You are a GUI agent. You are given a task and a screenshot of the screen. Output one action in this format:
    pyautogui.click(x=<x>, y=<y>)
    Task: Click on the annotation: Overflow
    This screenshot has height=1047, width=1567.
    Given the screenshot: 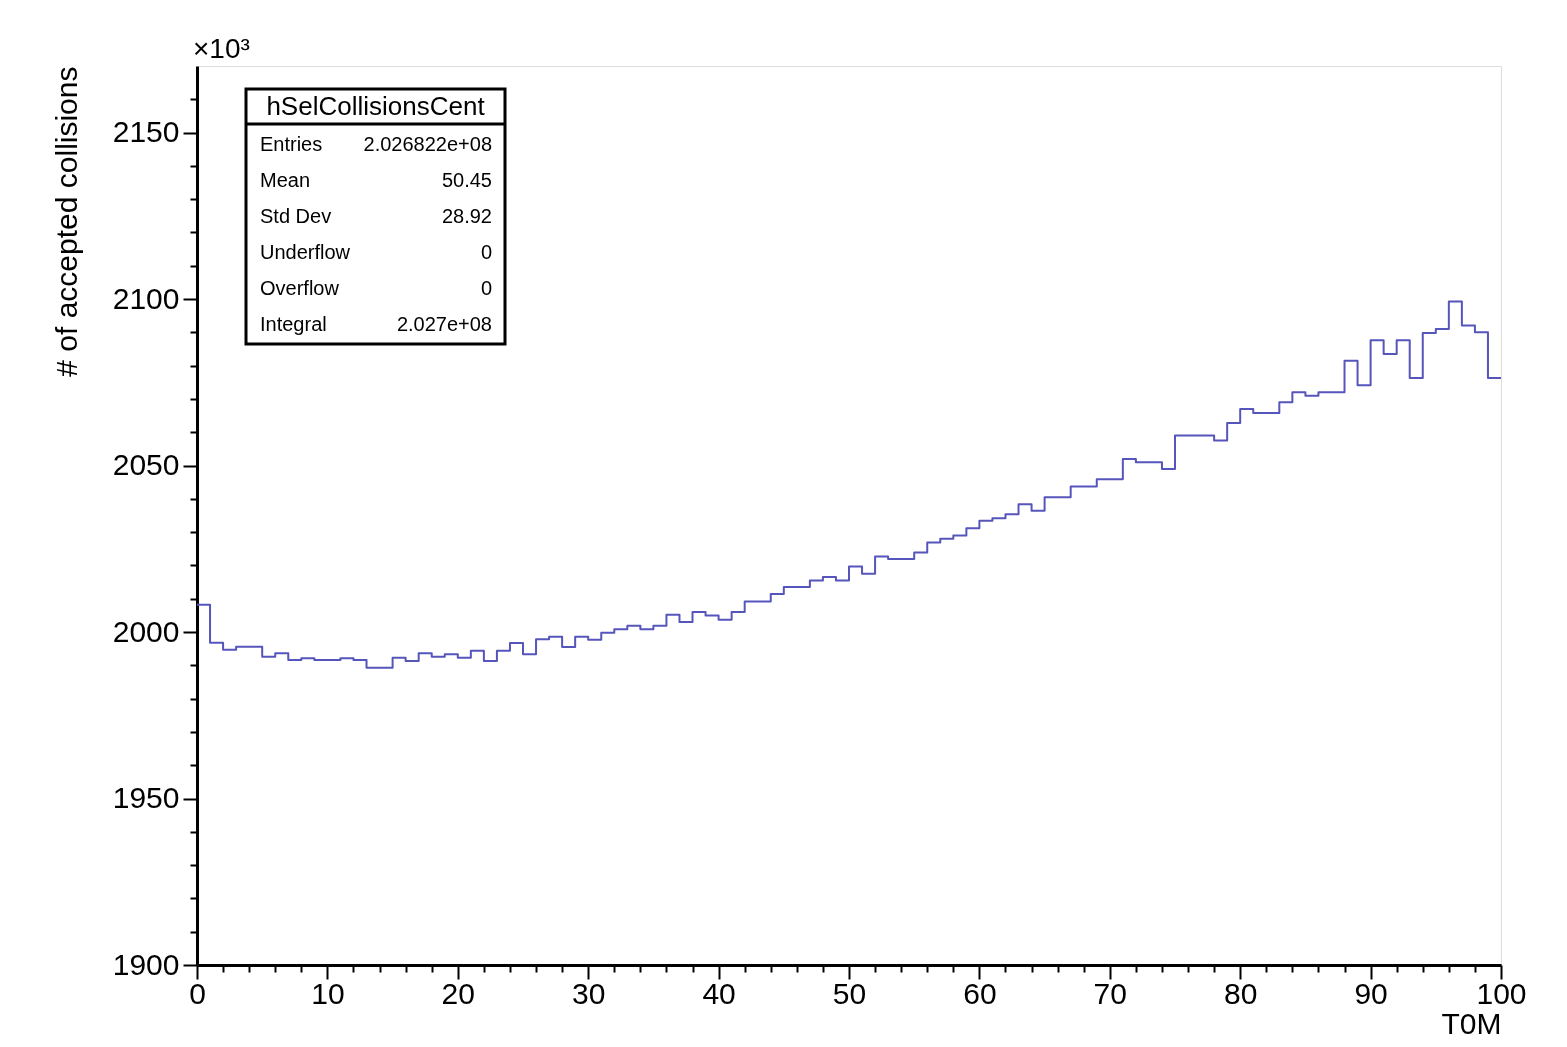 What is the action you would take?
    pyautogui.click(x=300, y=288)
    